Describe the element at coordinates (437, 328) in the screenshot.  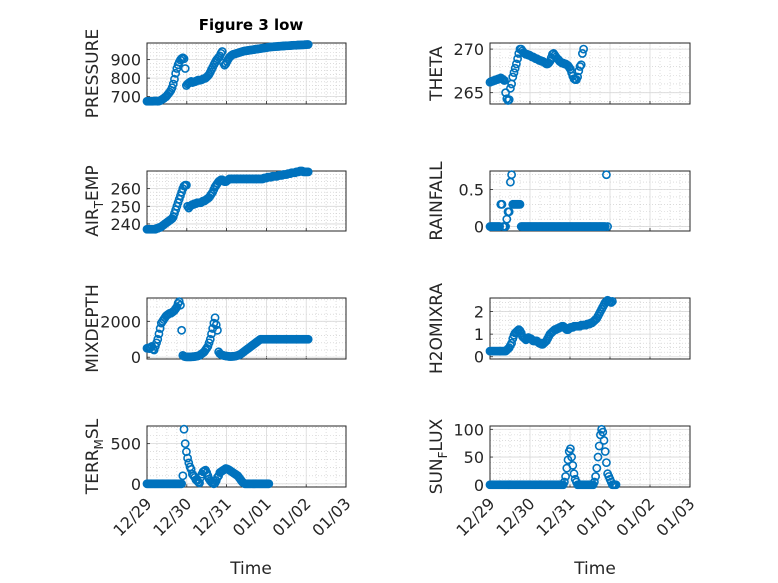
I see `y-axis-label: H2OMIXRA` at that location.